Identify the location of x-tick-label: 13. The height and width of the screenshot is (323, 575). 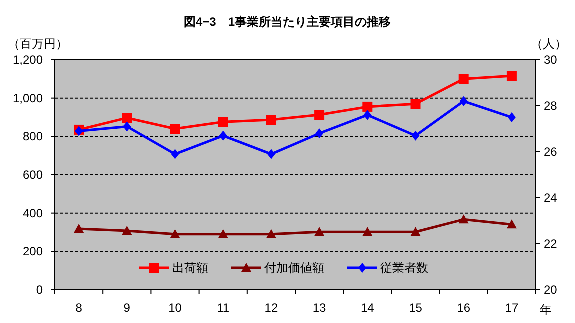
(319, 308).